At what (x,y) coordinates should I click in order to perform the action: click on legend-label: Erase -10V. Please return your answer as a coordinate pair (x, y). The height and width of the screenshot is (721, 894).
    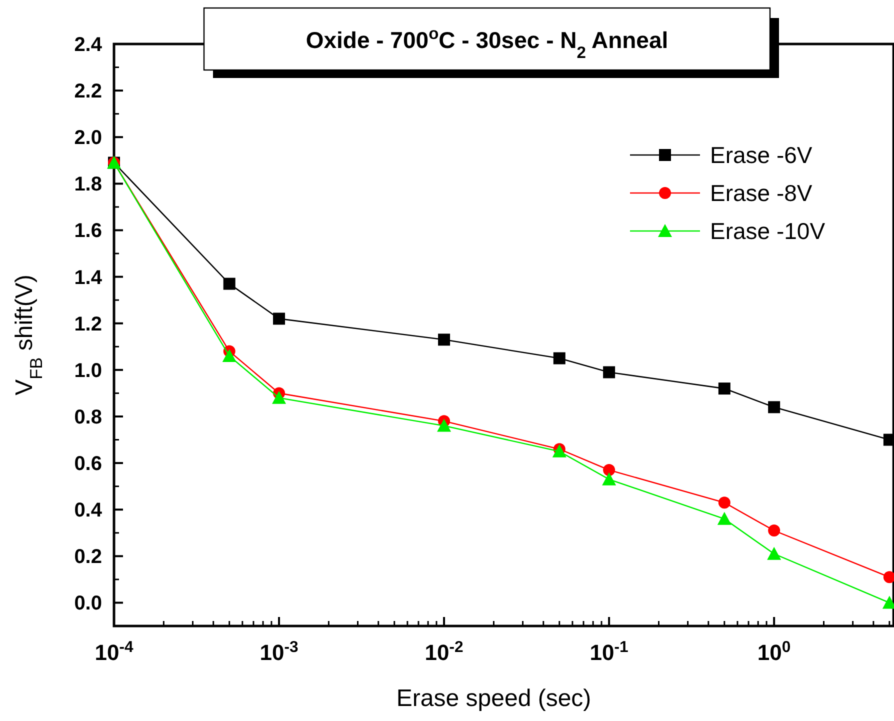
    Looking at the image, I should click on (768, 231).